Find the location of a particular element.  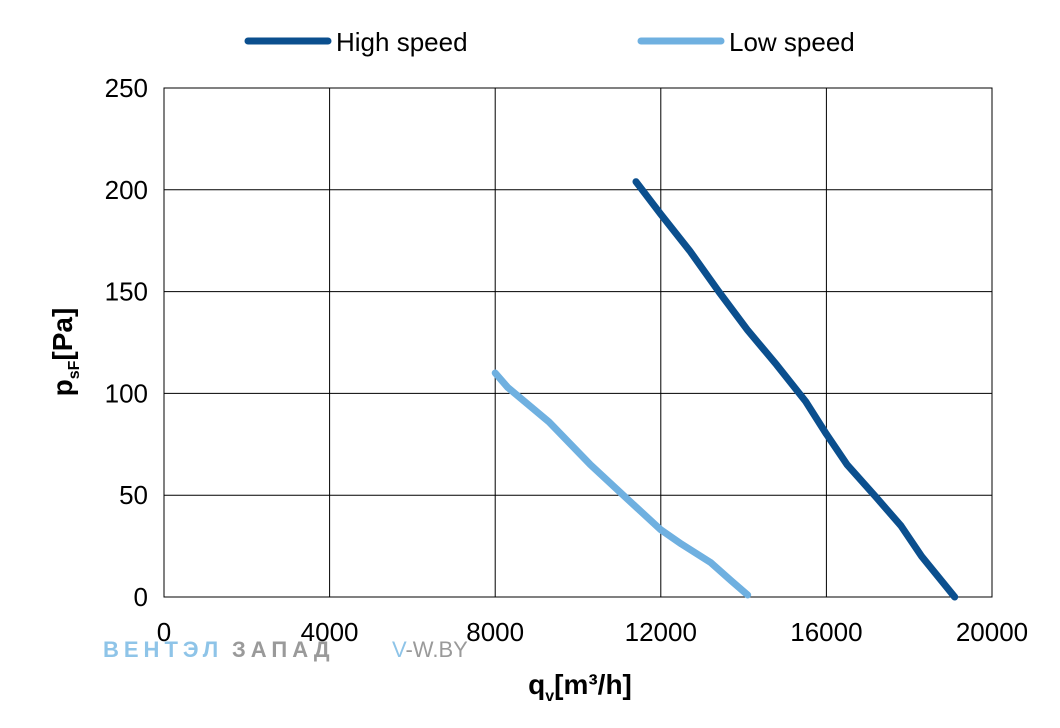

watermark-site: V-W.BY is located at coordinates (430, 649).